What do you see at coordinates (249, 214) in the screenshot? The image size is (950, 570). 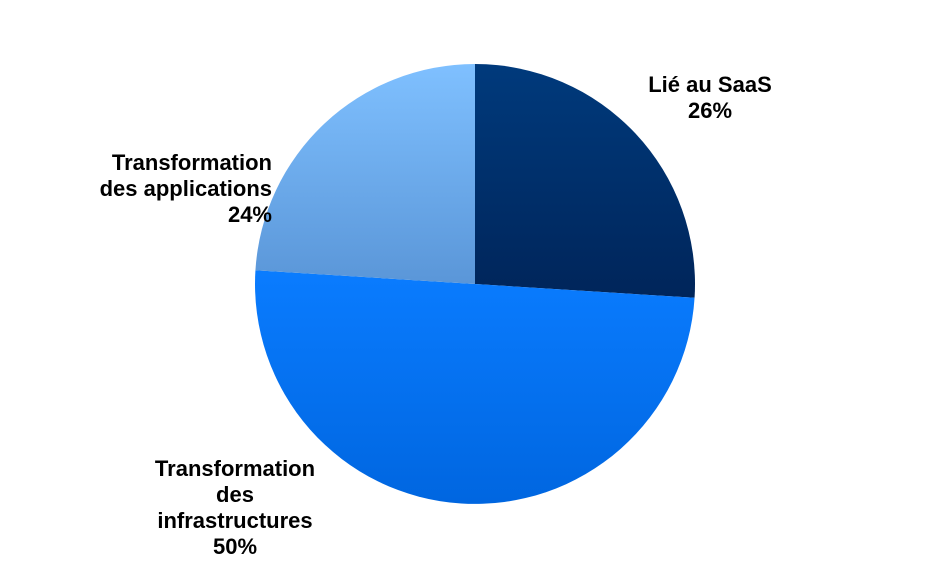 I see `slice-value-applications: 24%` at bounding box center [249, 214].